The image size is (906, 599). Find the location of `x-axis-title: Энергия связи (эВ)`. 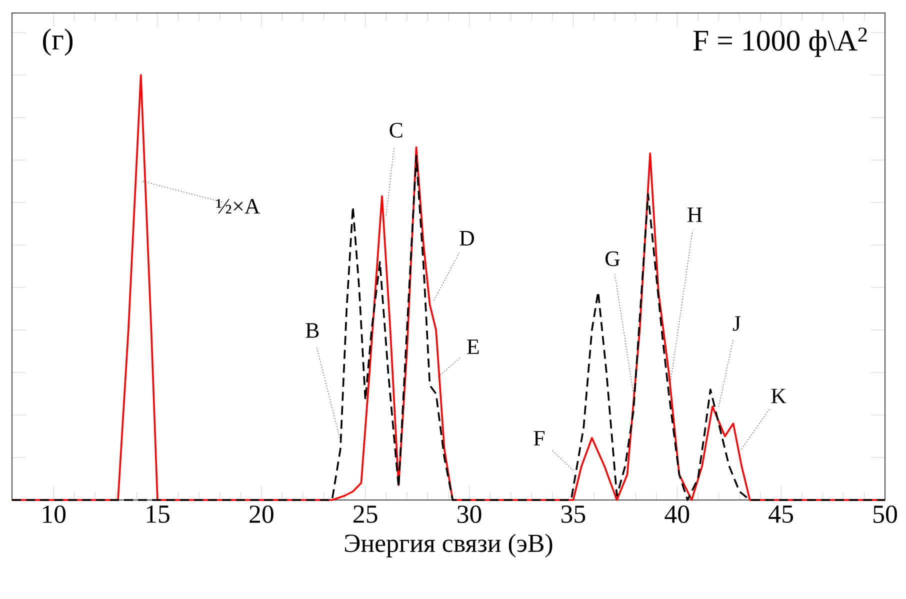

x-axis-title: Энергия связи (эВ) is located at coordinates (448, 546).